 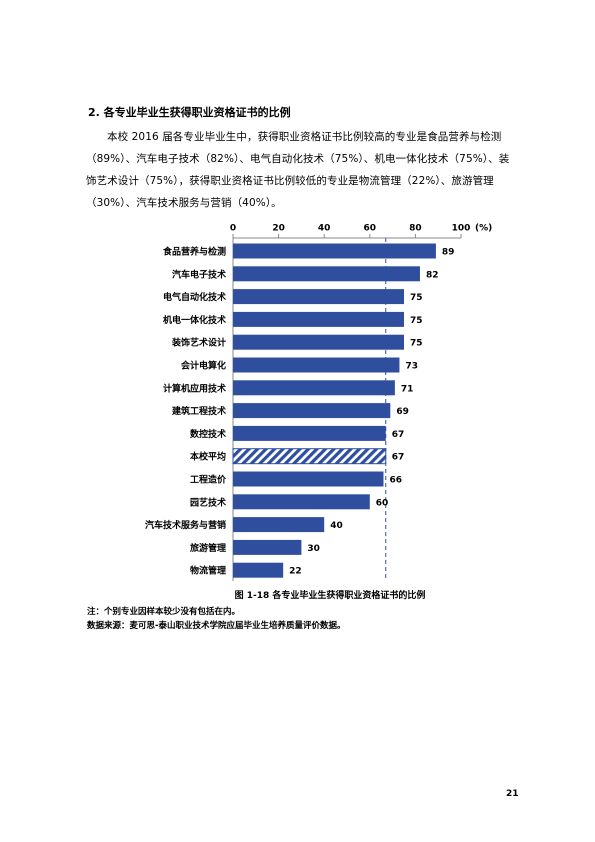 What do you see at coordinates (278, 229) in the screenshot?
I see `x-tick-label: 20` at bounding box center [278, 229].